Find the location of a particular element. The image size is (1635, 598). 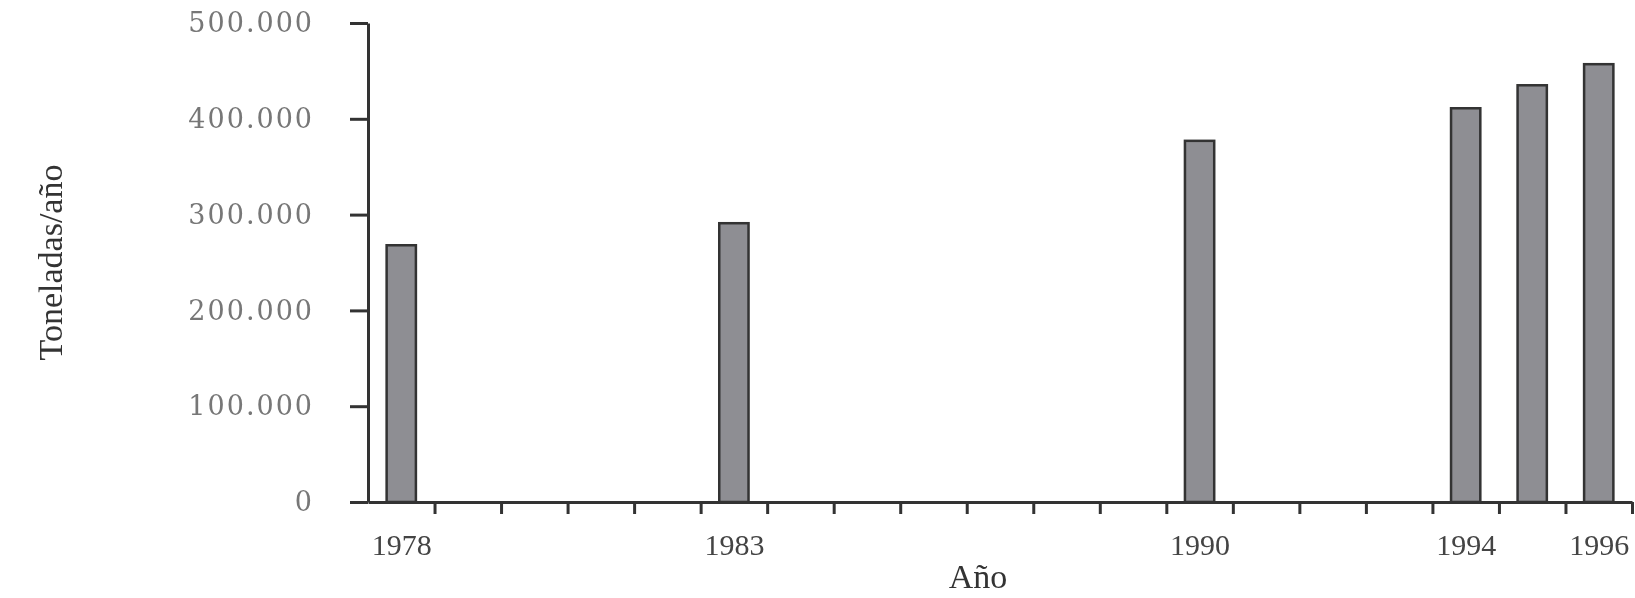

y-tick-label: 100.000 is located at coordinates (251, 406).